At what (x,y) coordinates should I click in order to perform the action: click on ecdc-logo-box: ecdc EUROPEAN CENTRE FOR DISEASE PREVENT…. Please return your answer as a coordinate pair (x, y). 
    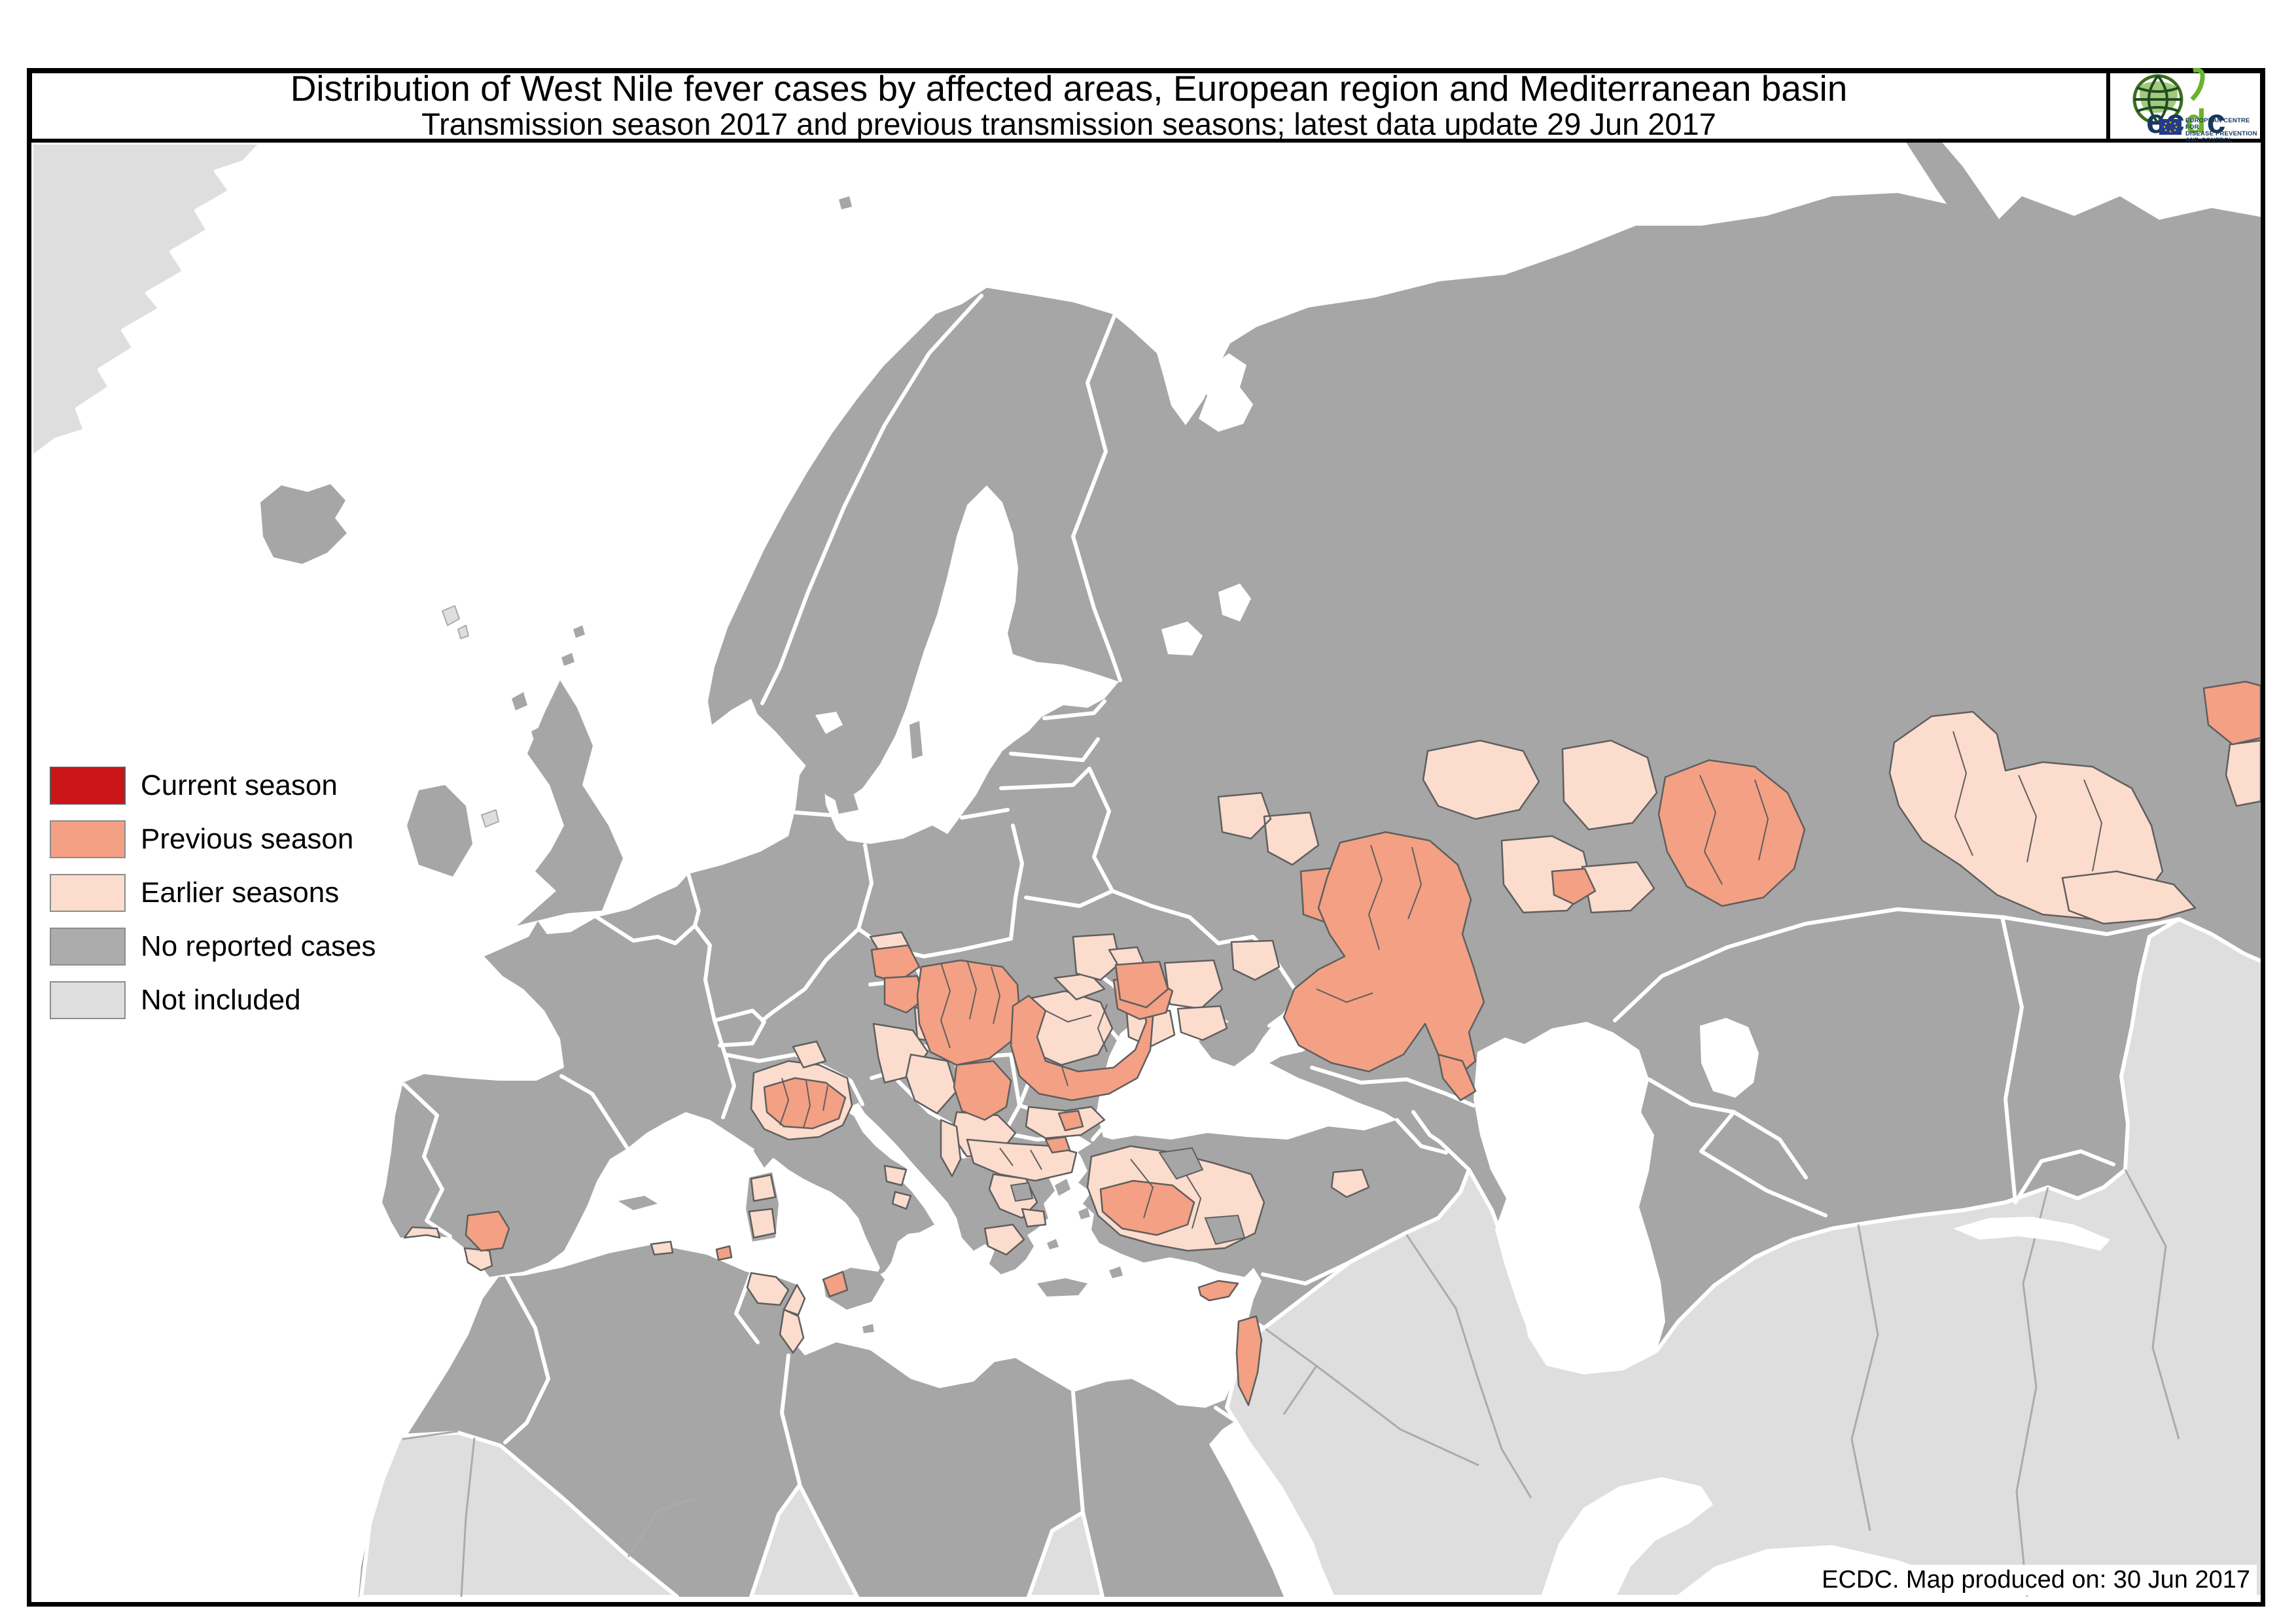
    Looking at the image, I should click on (2186, 107).